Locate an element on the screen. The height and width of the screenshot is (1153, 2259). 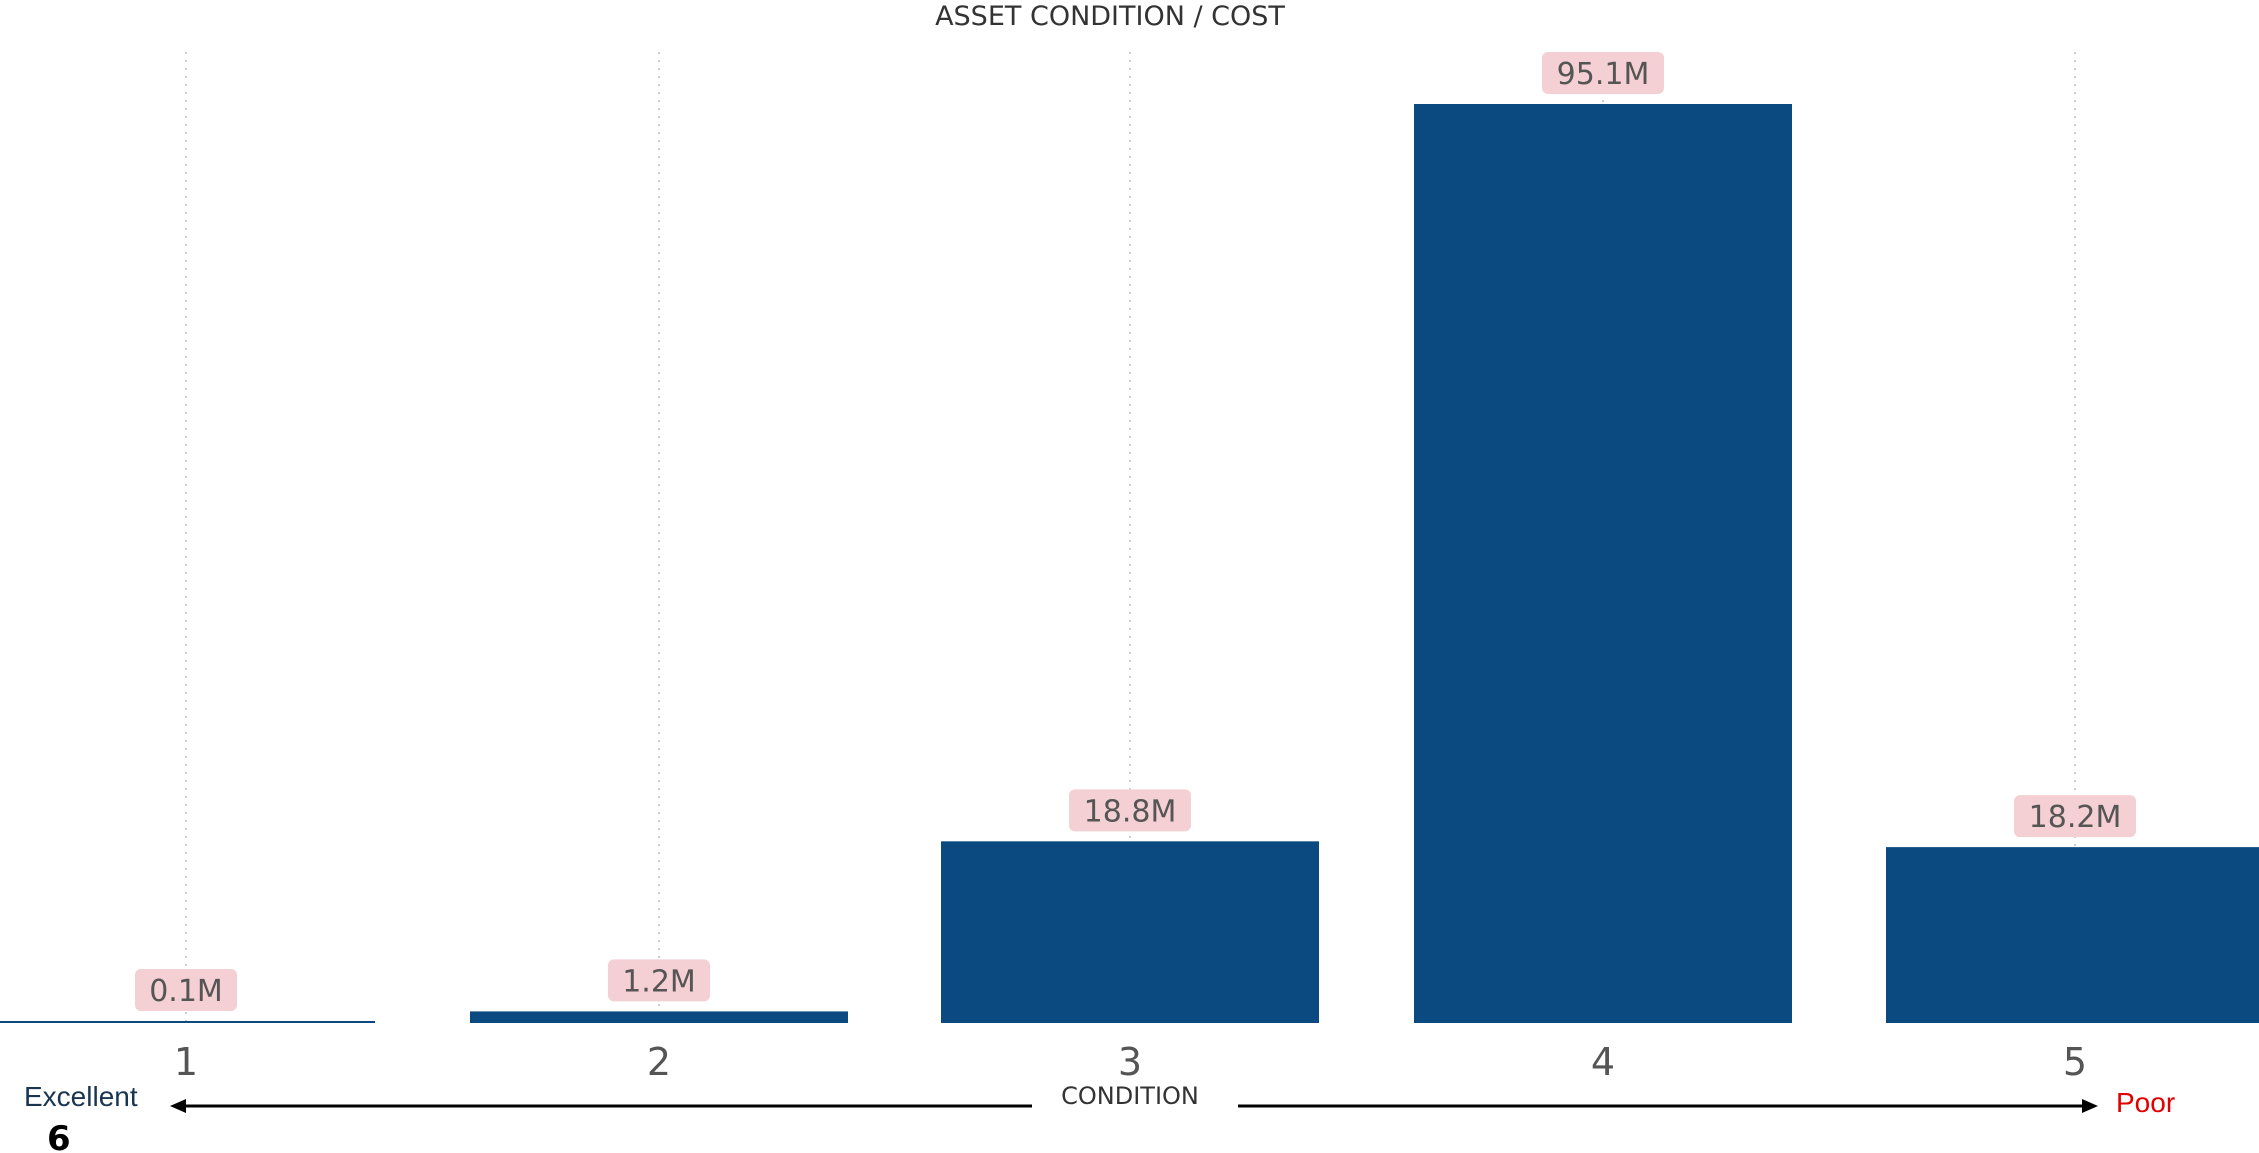
scale-arrow is located at coordinates (1134, 1106).